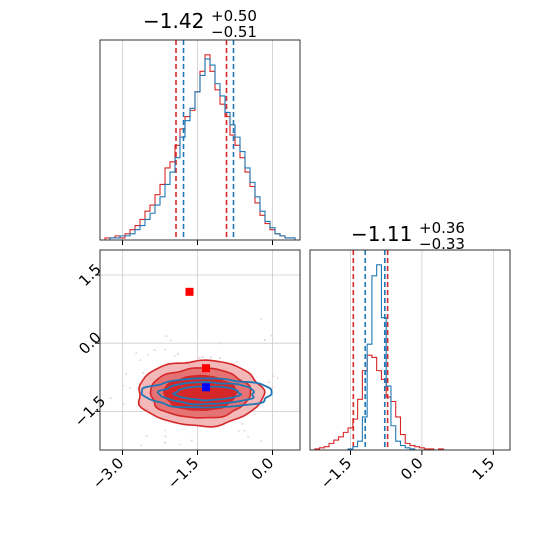  What do you see at coordinates (442, 228) in the screenshot?
I see `title-bottom-right-sup: +0.36` at bounding box center [442, 228].